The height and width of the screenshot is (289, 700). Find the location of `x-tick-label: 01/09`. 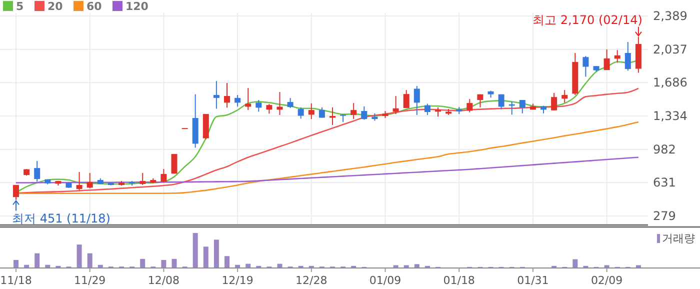

x-tick-label: 01/09 is located at coordinates (385, 280).